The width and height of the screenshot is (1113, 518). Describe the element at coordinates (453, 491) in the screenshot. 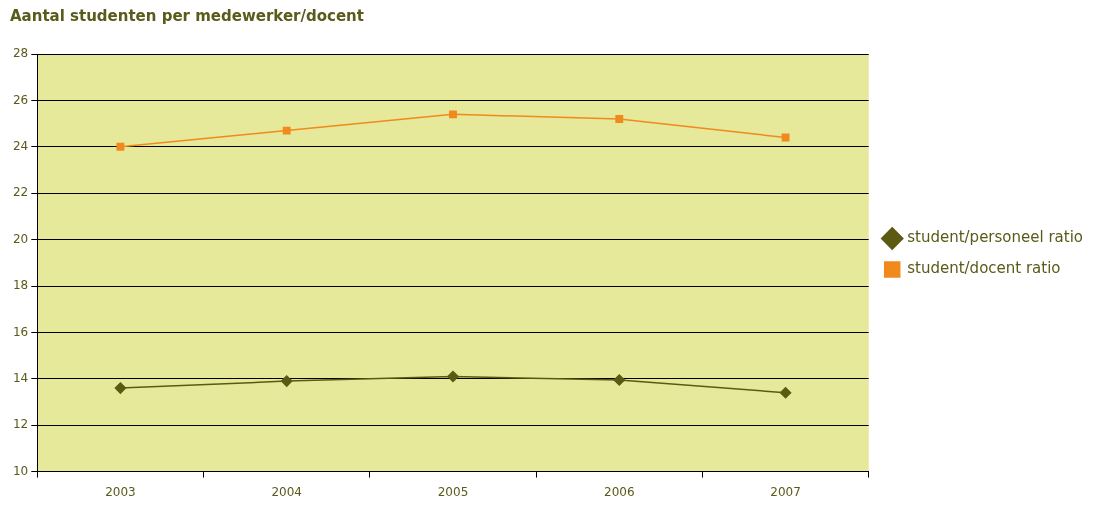

I see `x-tick-label: 2005` at that location.